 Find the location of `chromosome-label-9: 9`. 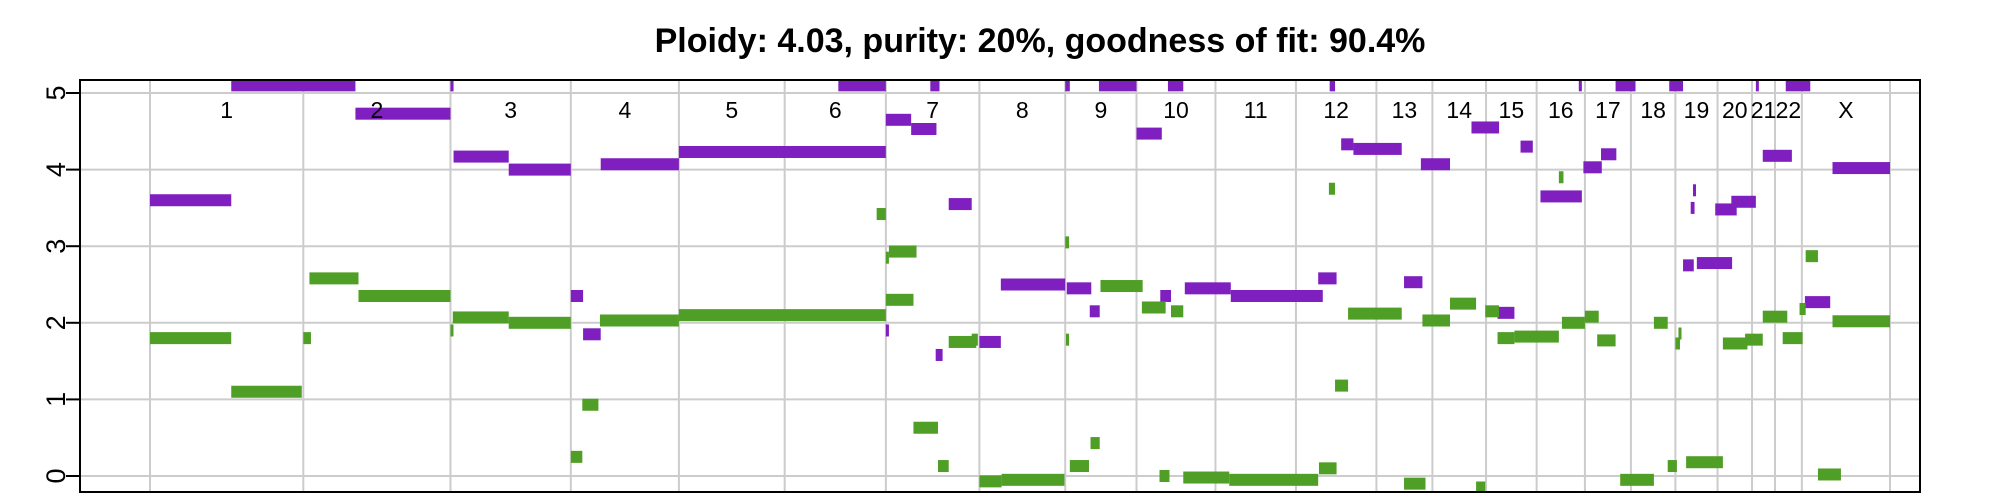

chromosome-label-9: 9 is located at coordinates (1100, 110).